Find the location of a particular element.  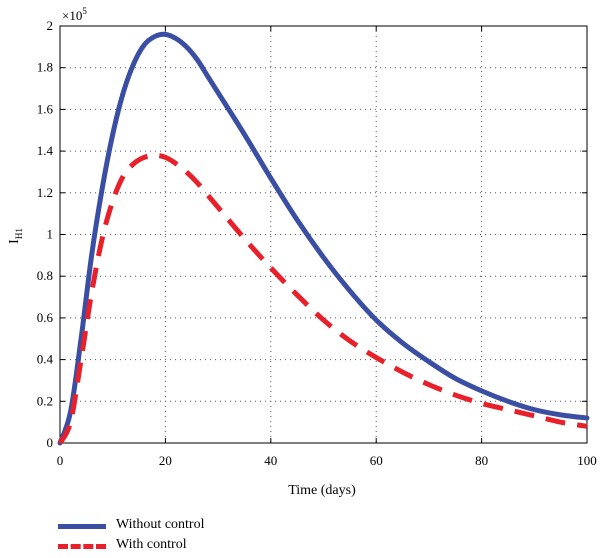

y-tick-label: 0 is located at coordinates (50, 442).